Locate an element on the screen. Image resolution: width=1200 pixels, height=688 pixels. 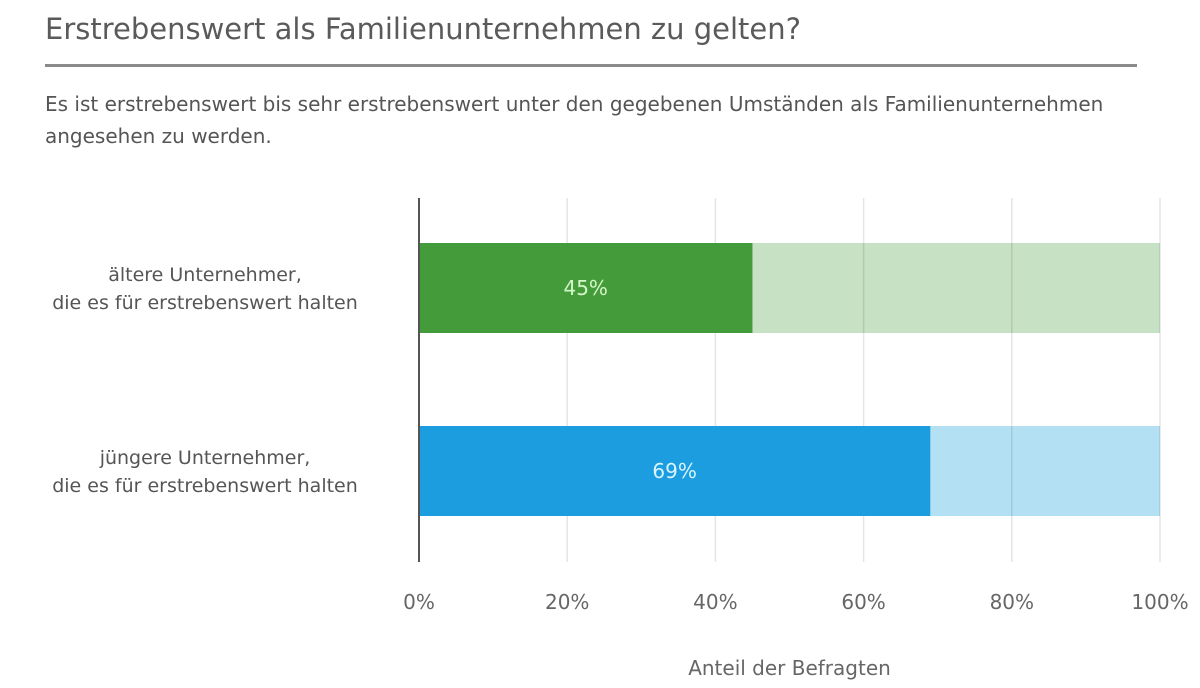
x-tick-label: 20% is located at coordinates (567, 602).